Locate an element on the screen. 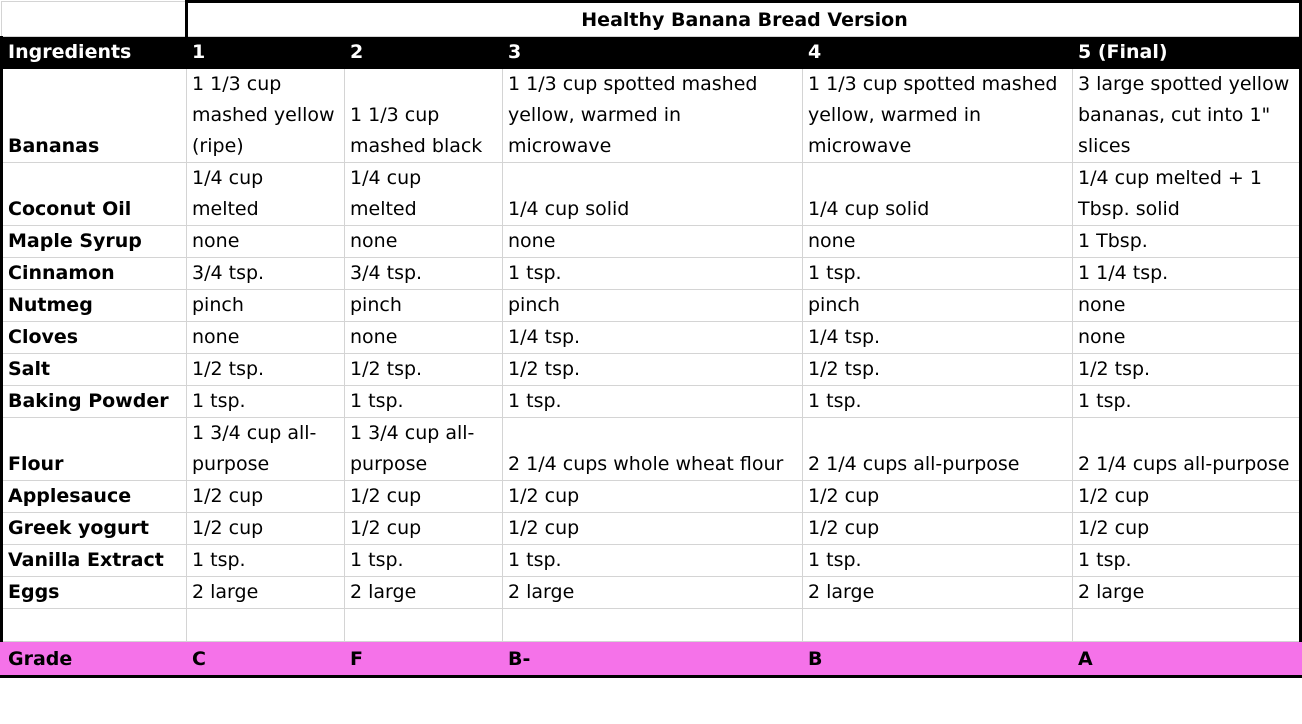 Image resolution: width=1302 pixels, height=724 pixels. column-header-1: 1 is located at coordinates (265, 52).